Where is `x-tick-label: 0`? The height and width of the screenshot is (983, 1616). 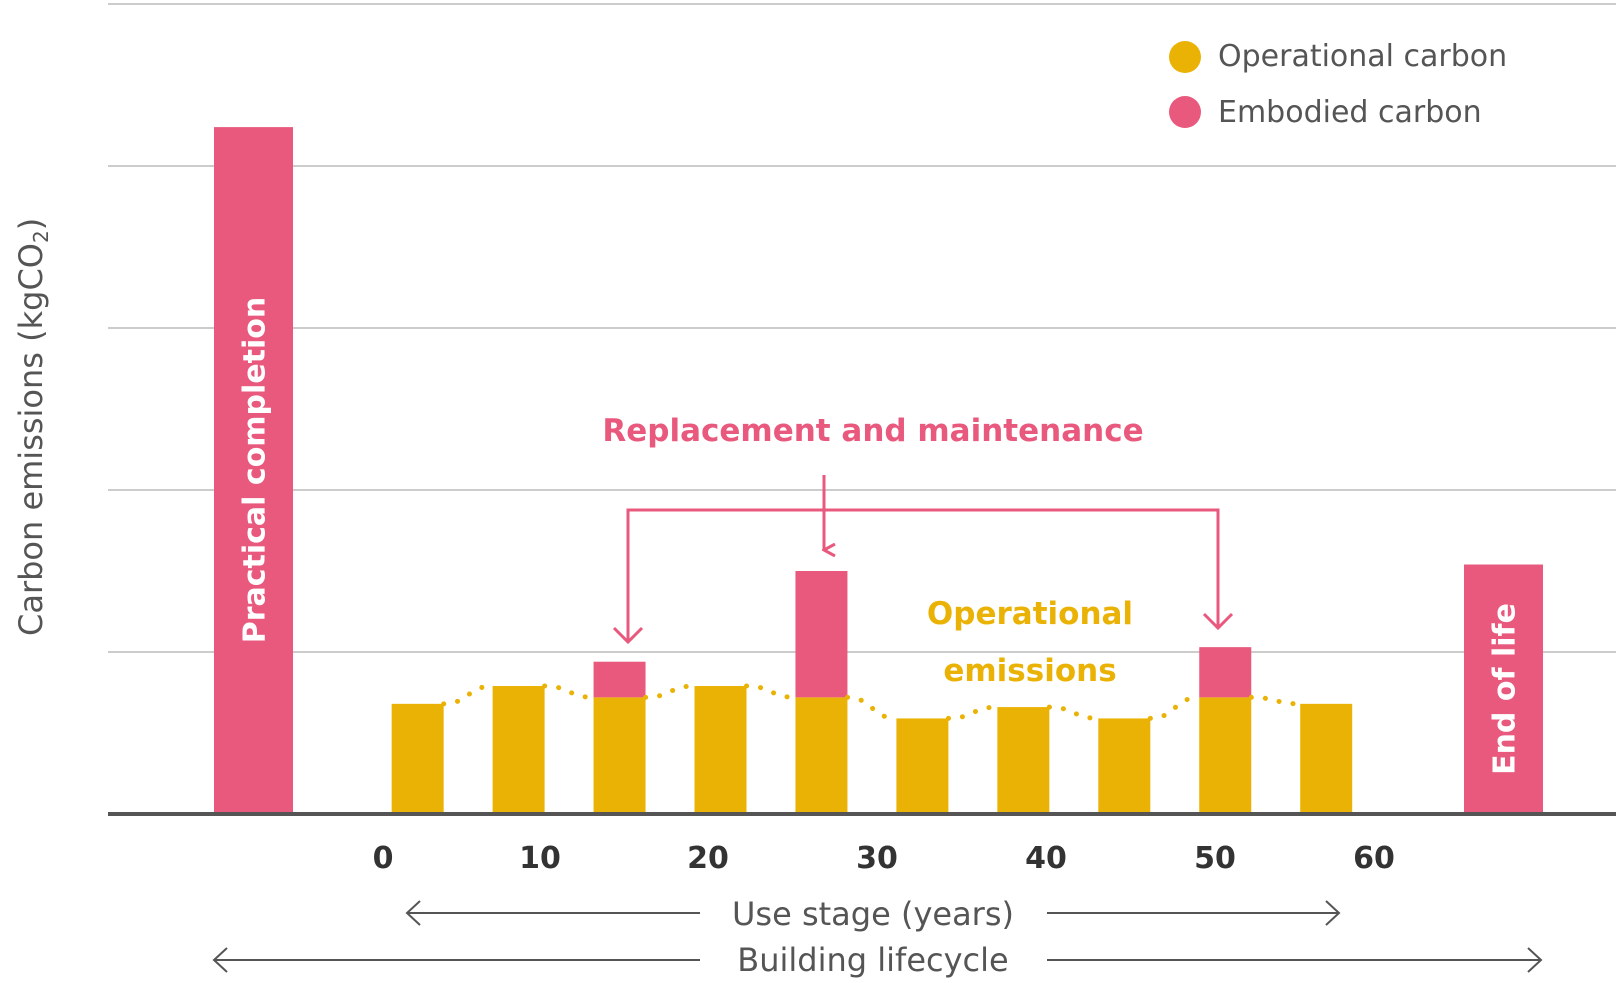 x-tick-label: 0 is located at coordinates (383, 858).